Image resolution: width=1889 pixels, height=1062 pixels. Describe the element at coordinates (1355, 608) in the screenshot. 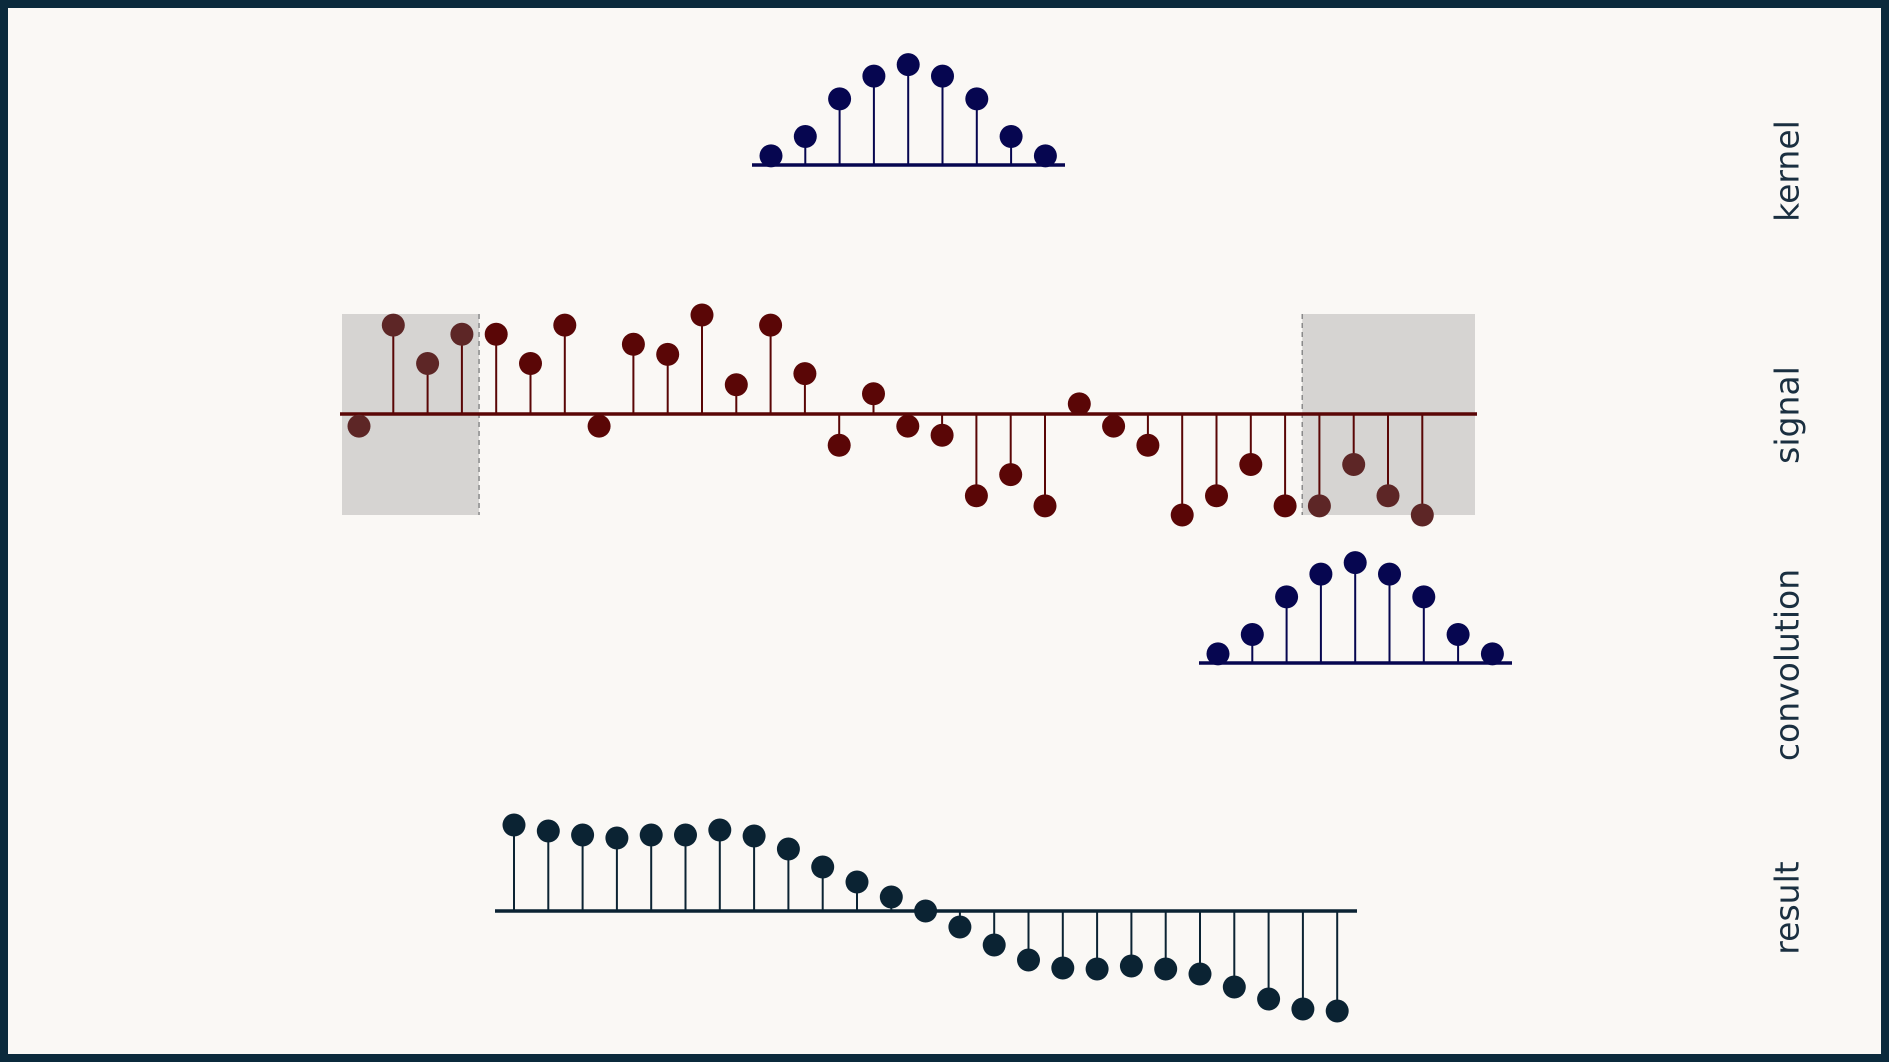

I see `convolution-kernel-stem-plot` at that location.